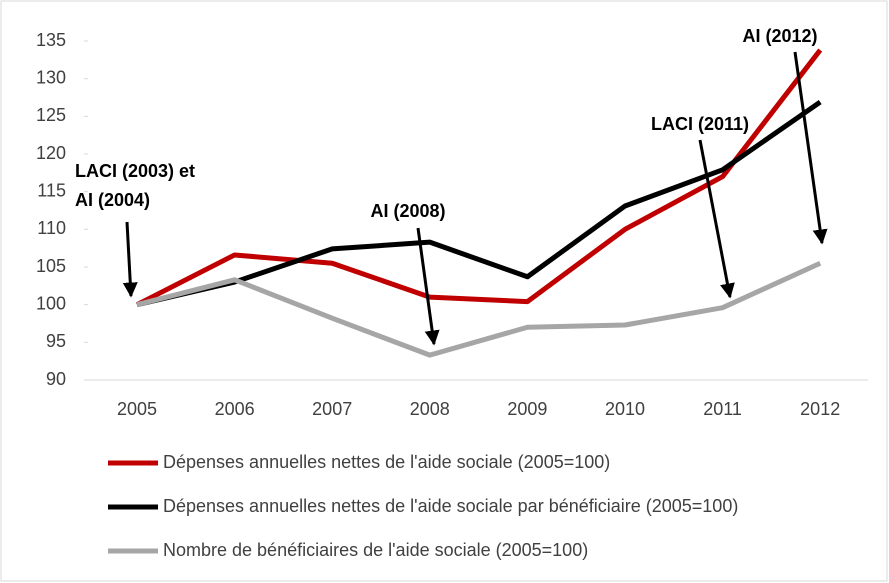 The image size is (889, 583). Describe the element at coordinates (51, 303) in the screenshot. I see `y-tick-label: 100` at that location.